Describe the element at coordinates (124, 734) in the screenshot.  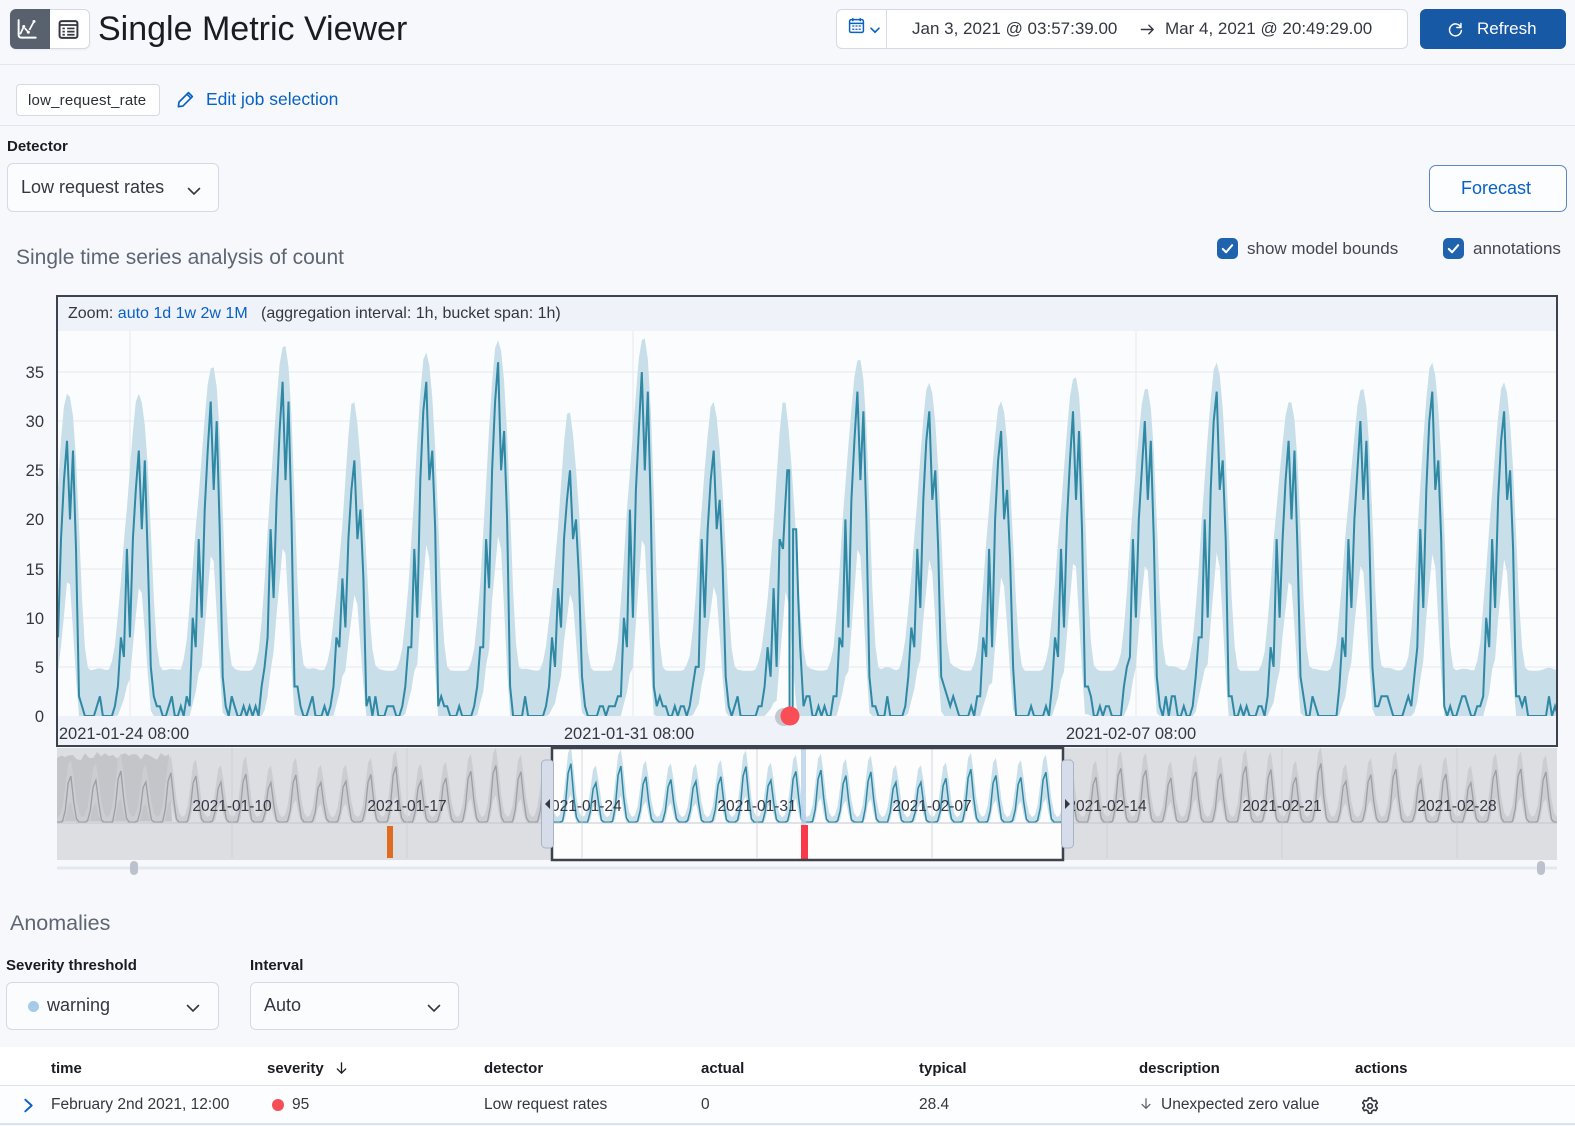
I see `svg-text: 2021-01-24 08:00` at that location.